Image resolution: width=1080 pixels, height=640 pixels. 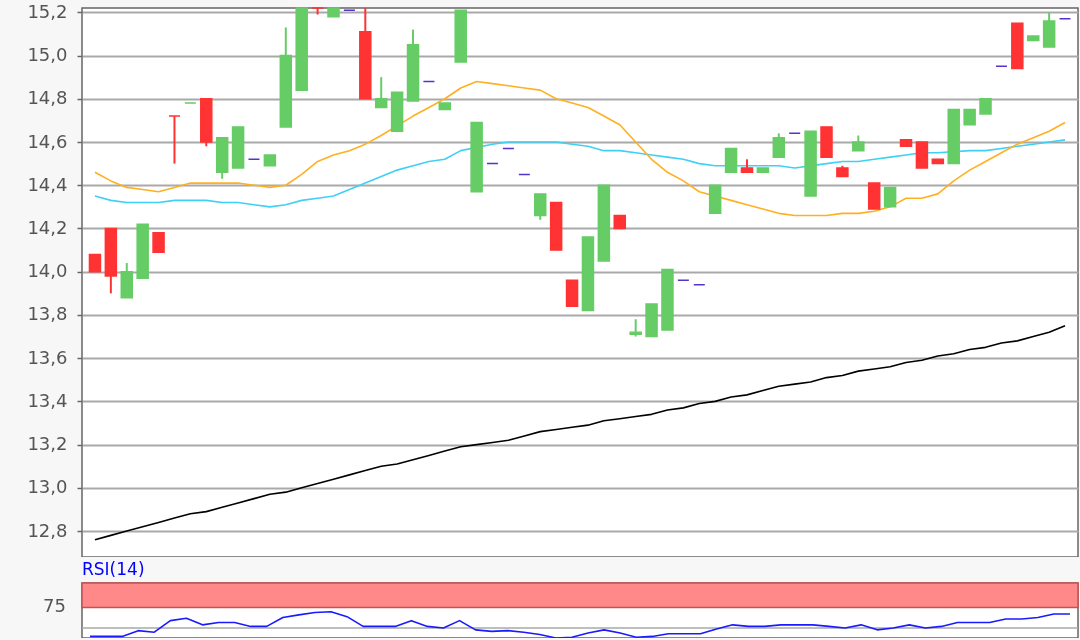 What do you see at coordinates (47, 55) in the screenshot?
I see `y-tick-label: 15,0` at bounding box center [47, 55].